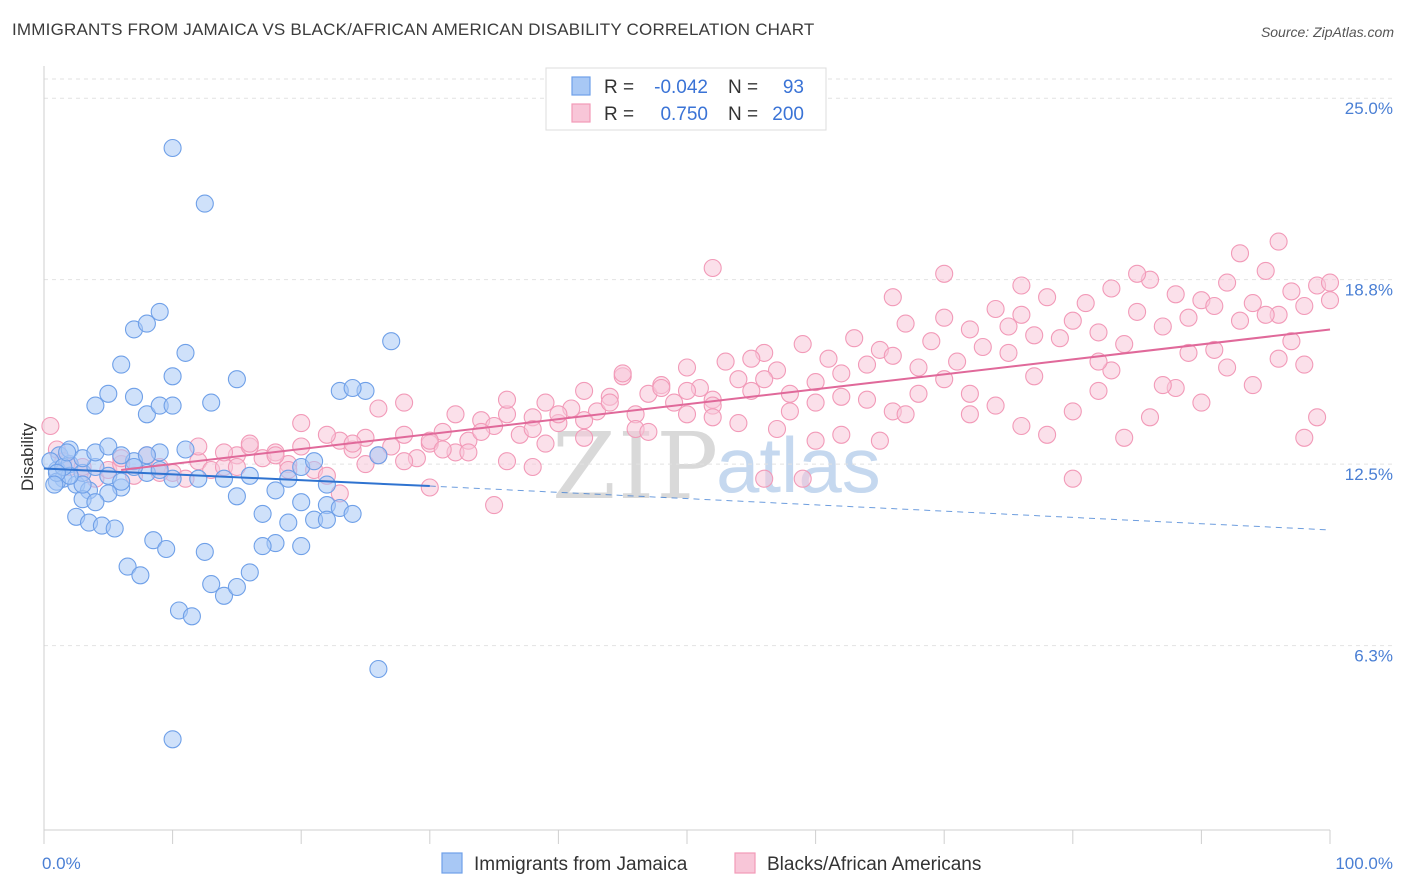 The image size is (1406, 892). Describe the element at coordinates (619, 114) in the screenshot. I see `legend-r-label-2: R =` at that location.